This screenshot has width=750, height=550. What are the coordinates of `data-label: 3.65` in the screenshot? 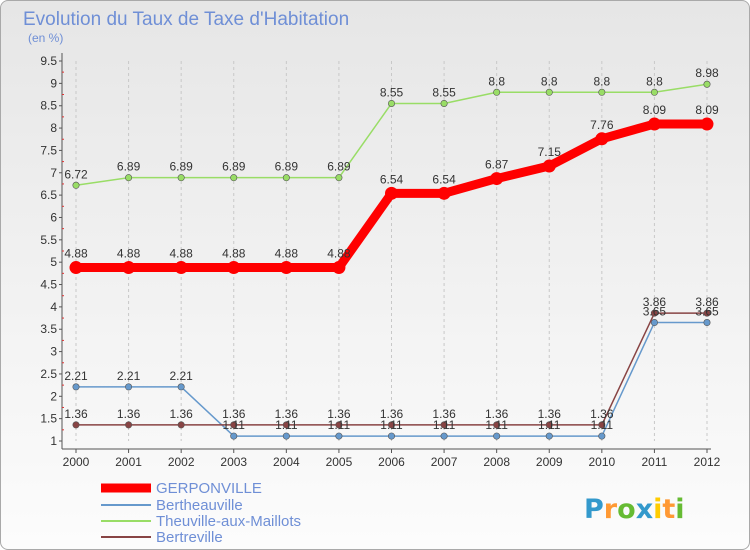 It's located at (707, 312).